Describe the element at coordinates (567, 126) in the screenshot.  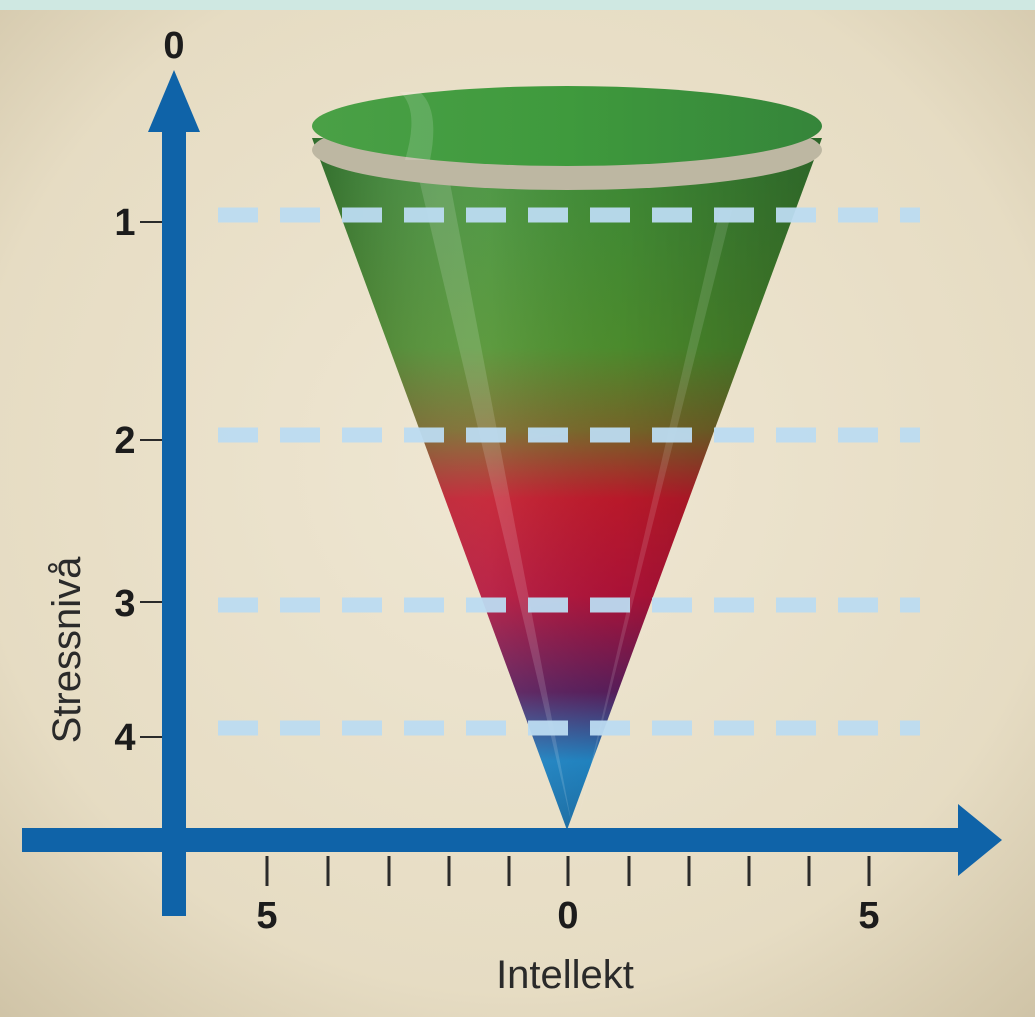
I see `cone-rim` at that location.